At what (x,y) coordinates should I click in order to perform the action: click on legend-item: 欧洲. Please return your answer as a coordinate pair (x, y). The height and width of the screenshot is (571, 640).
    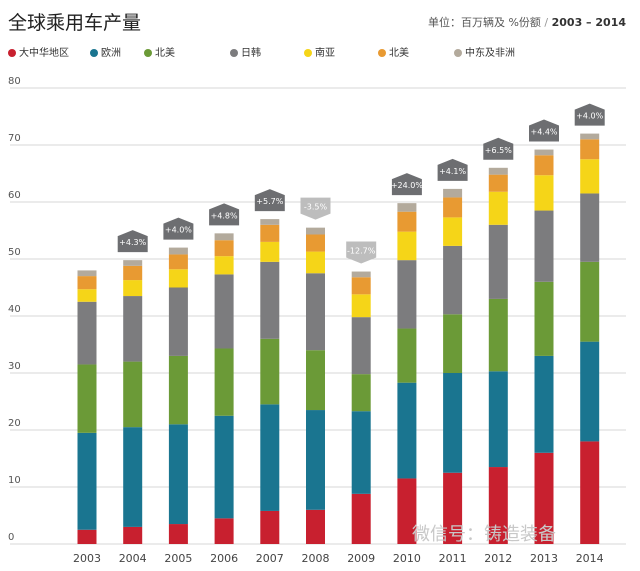
    Looking at the image, I should click on (105, 51).